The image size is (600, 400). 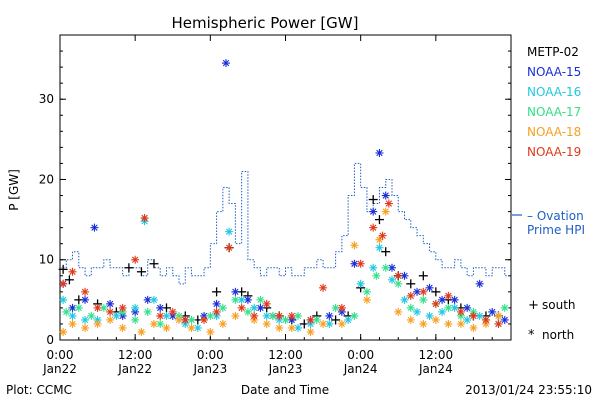 I want to click on x-axis-label: Date and Time, so click(x=285, y=390).